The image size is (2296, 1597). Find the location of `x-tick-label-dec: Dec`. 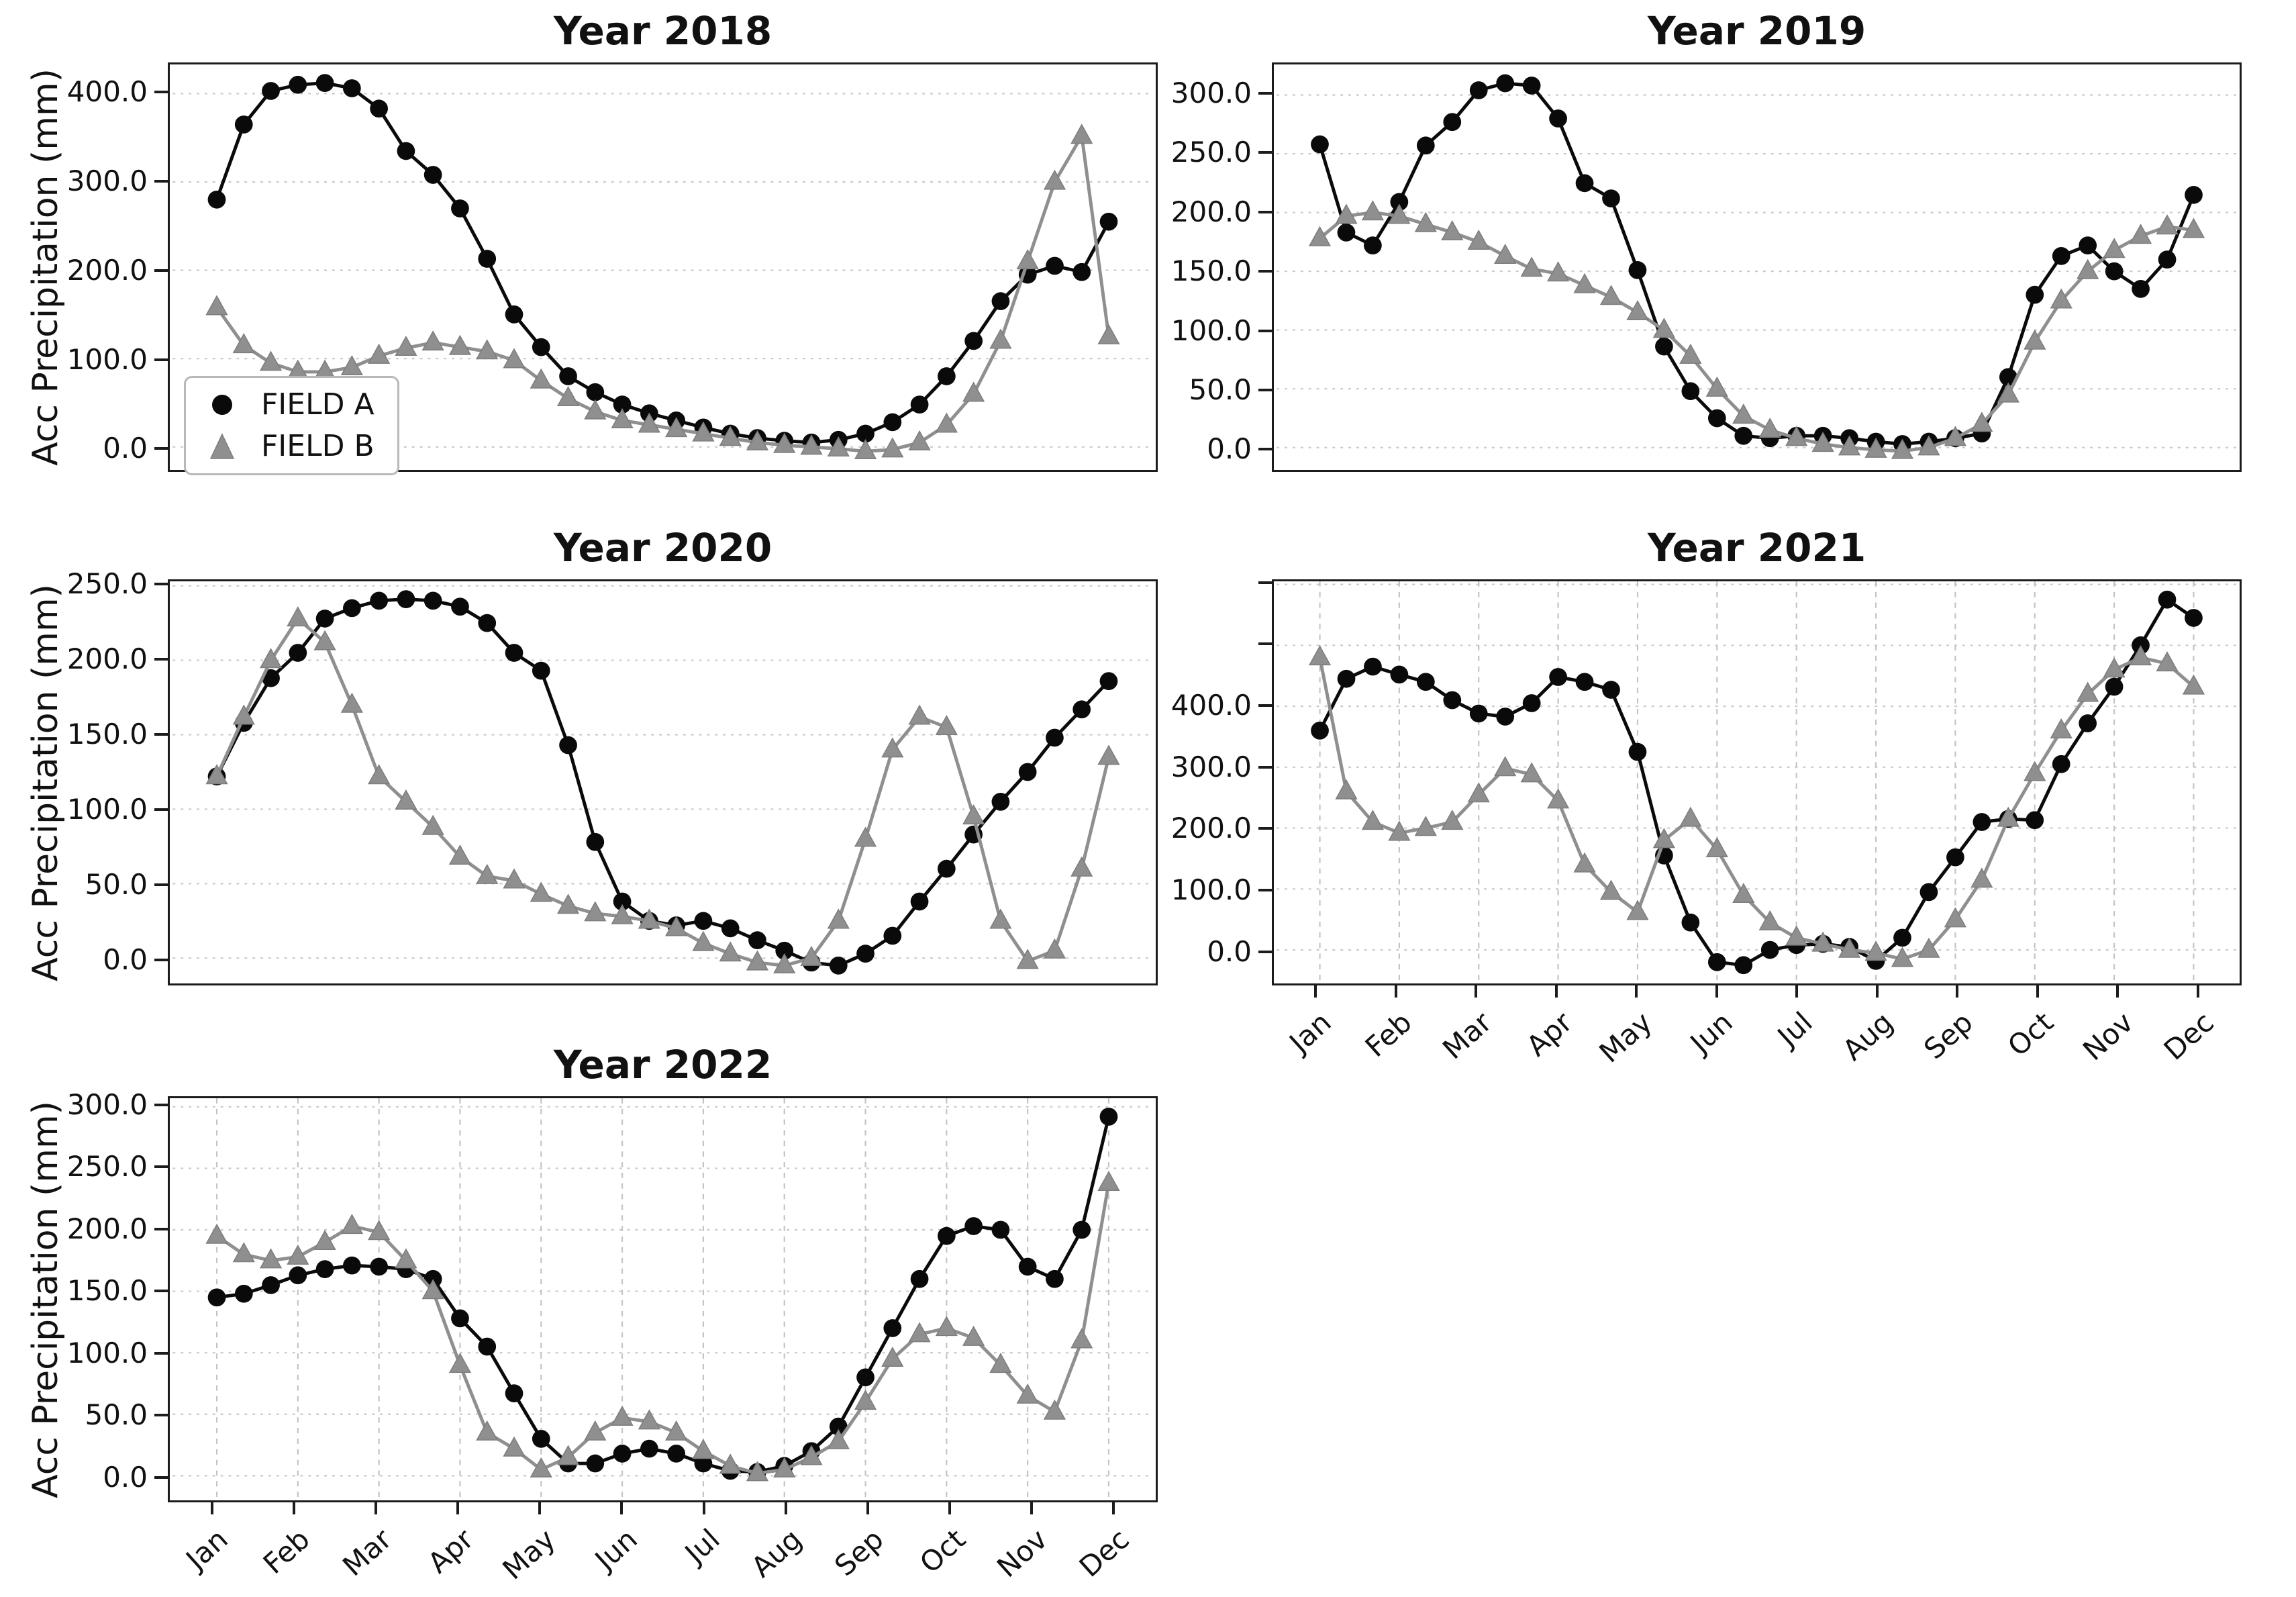

x-tick-label-dec: Dec is located at coordinates (1104, 1553).